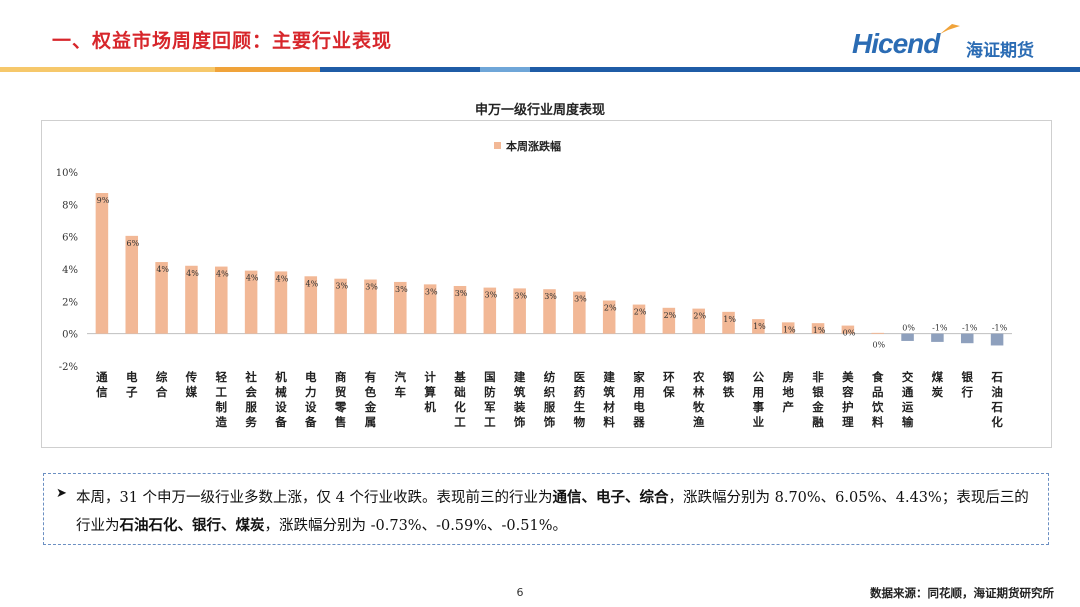 The height and width of the screenshot is (607, 1080). Describe the element at coordinates (70, 205) in the screenshot. I see `y-tick-label: 8%` at that location.